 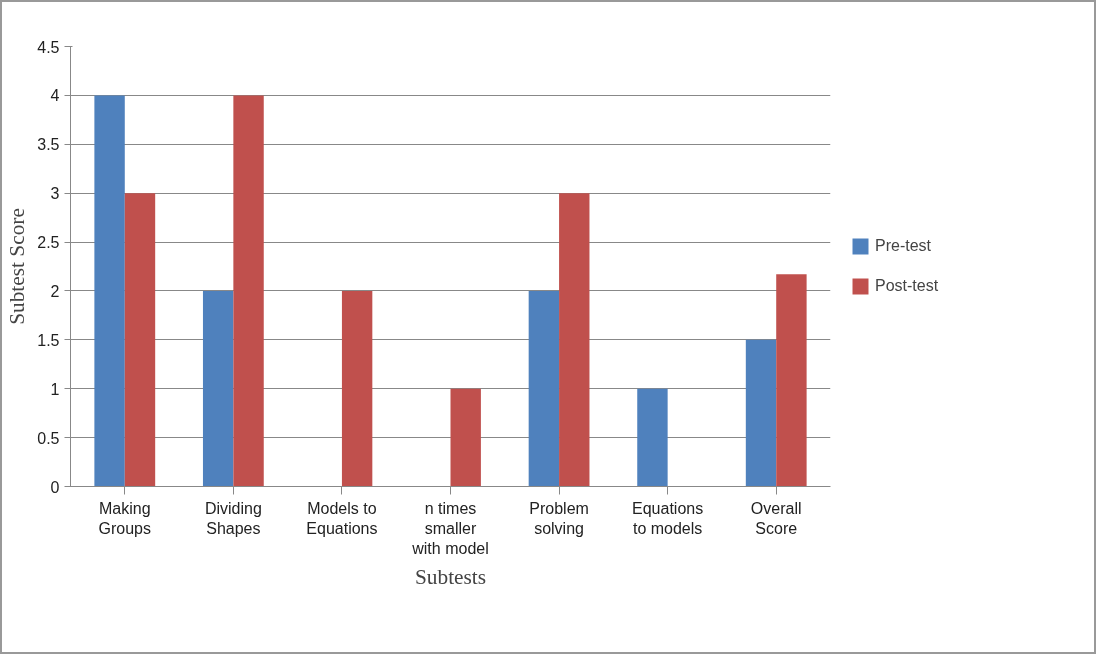 What do you see at coordinates (55, 389) in the screenshot?
I see `y-tick-label: 1` at bounding box center [55, 389].